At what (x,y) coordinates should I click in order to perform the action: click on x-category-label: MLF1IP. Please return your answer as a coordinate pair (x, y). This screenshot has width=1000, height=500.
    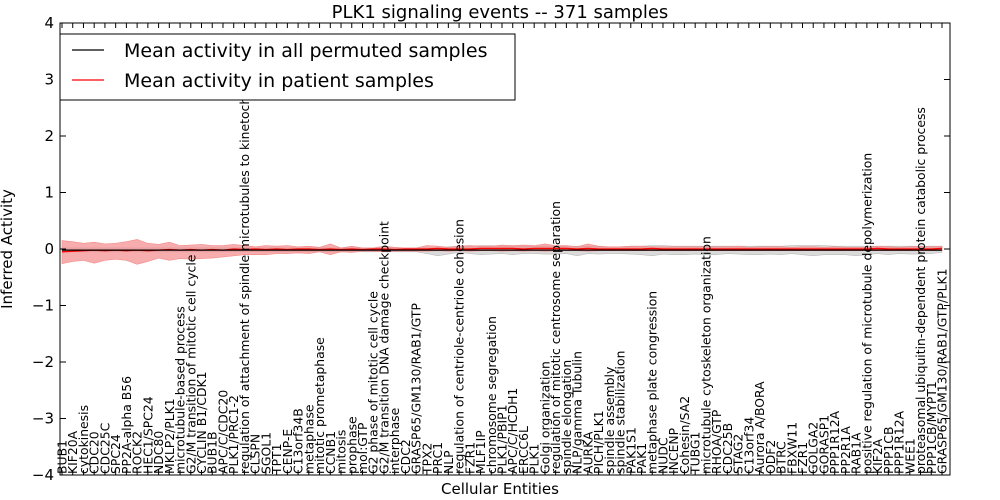
    Looking at the image, I should click on (480, 452).